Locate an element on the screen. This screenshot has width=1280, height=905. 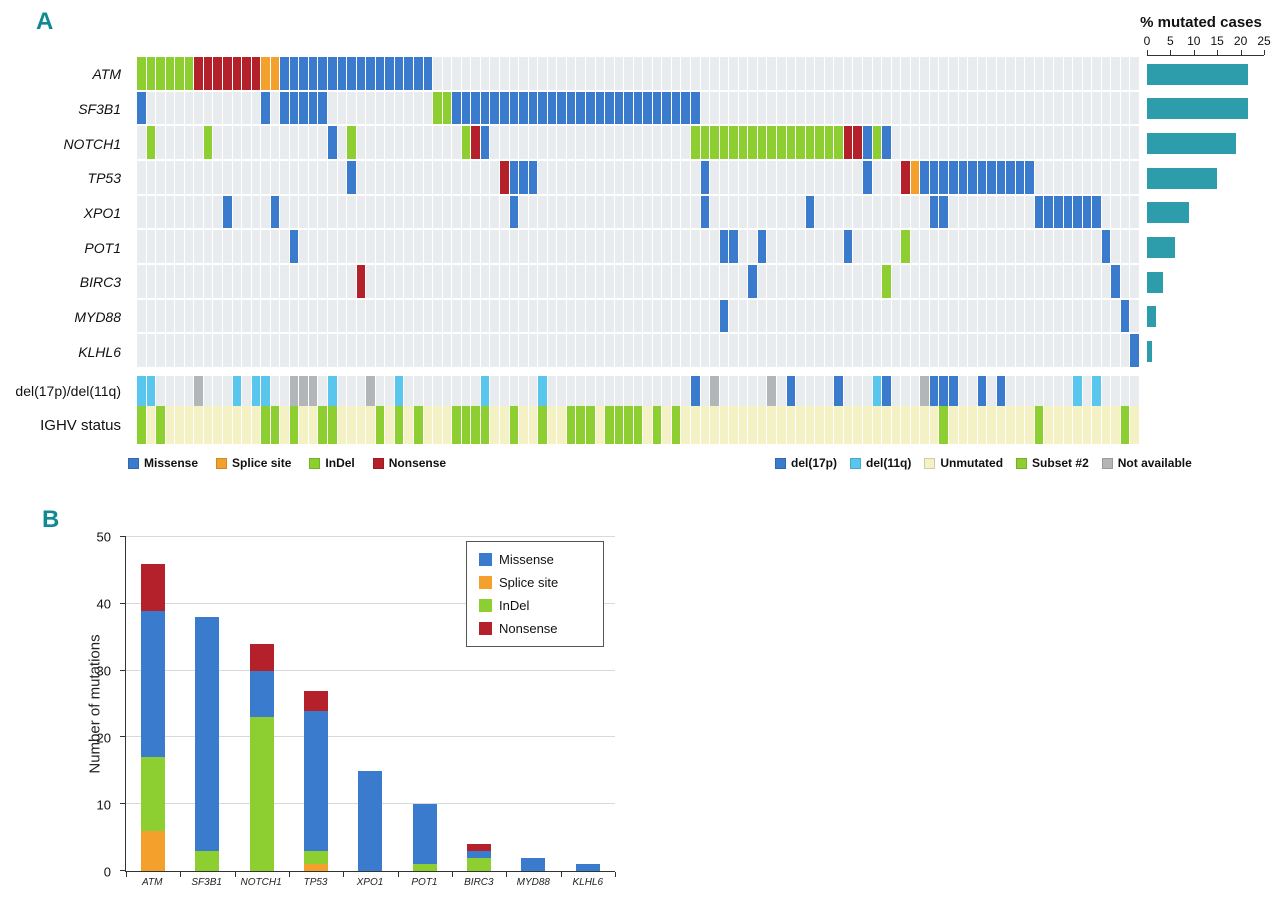
stacked-bar-myd88 is located at coordinates (533, 704).